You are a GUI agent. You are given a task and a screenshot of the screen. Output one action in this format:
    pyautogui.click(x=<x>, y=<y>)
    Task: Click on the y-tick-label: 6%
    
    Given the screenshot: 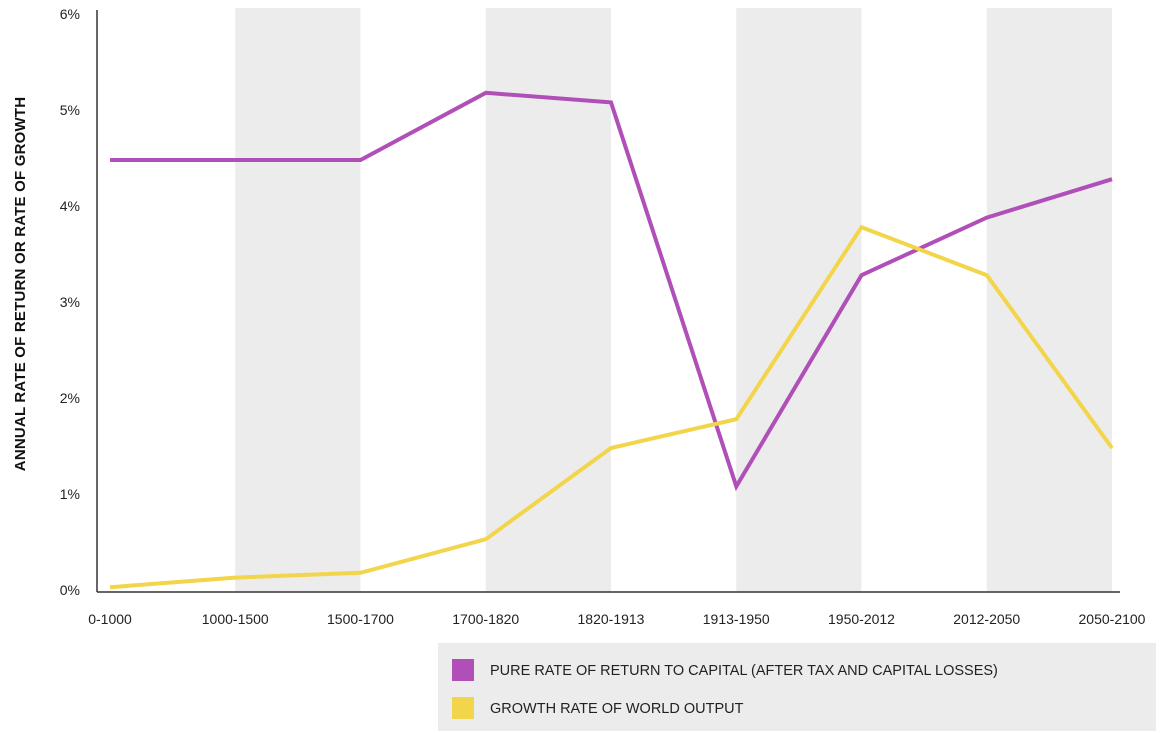 What is the action you would take?
    pyautogui.click(x=70, y=14)
    